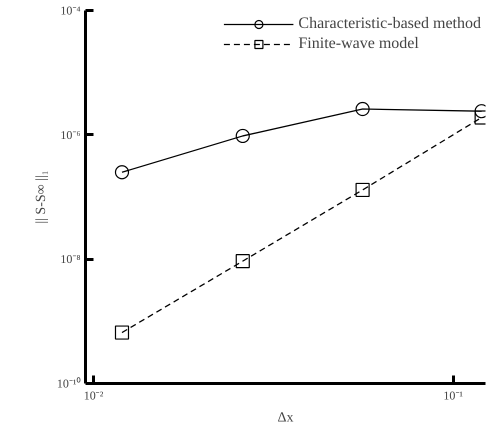  I want to click on y-tick-label: 10⁻⁶, so click(70, 135).